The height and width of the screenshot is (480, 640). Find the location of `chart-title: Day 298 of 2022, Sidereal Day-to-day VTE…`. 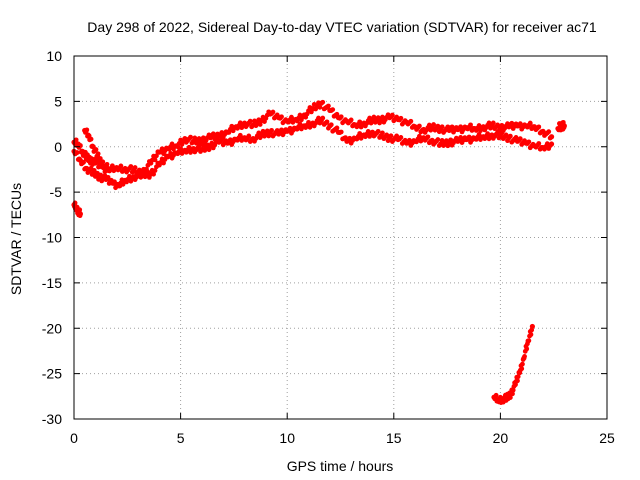

chart-title: Day 298 of 2022, Sidereal Day-to-day VTE… is located at coordinates (342, 27).